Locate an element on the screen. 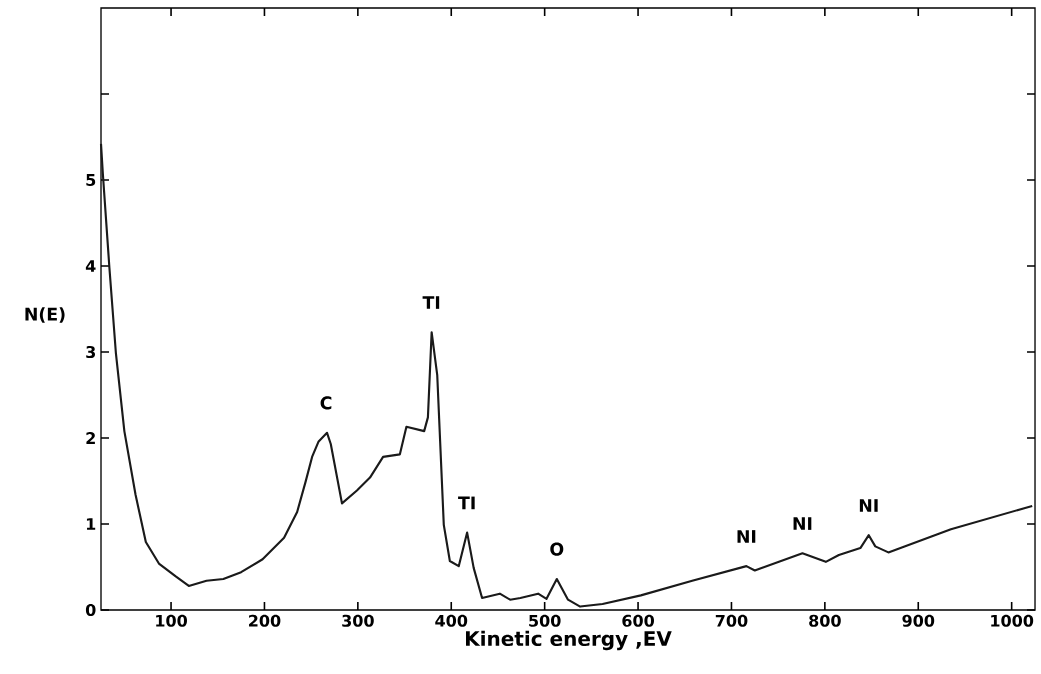 The width and height of the screenshot is (1041, 674). y-tick-label: 1 is located at coordinates (91, 524).